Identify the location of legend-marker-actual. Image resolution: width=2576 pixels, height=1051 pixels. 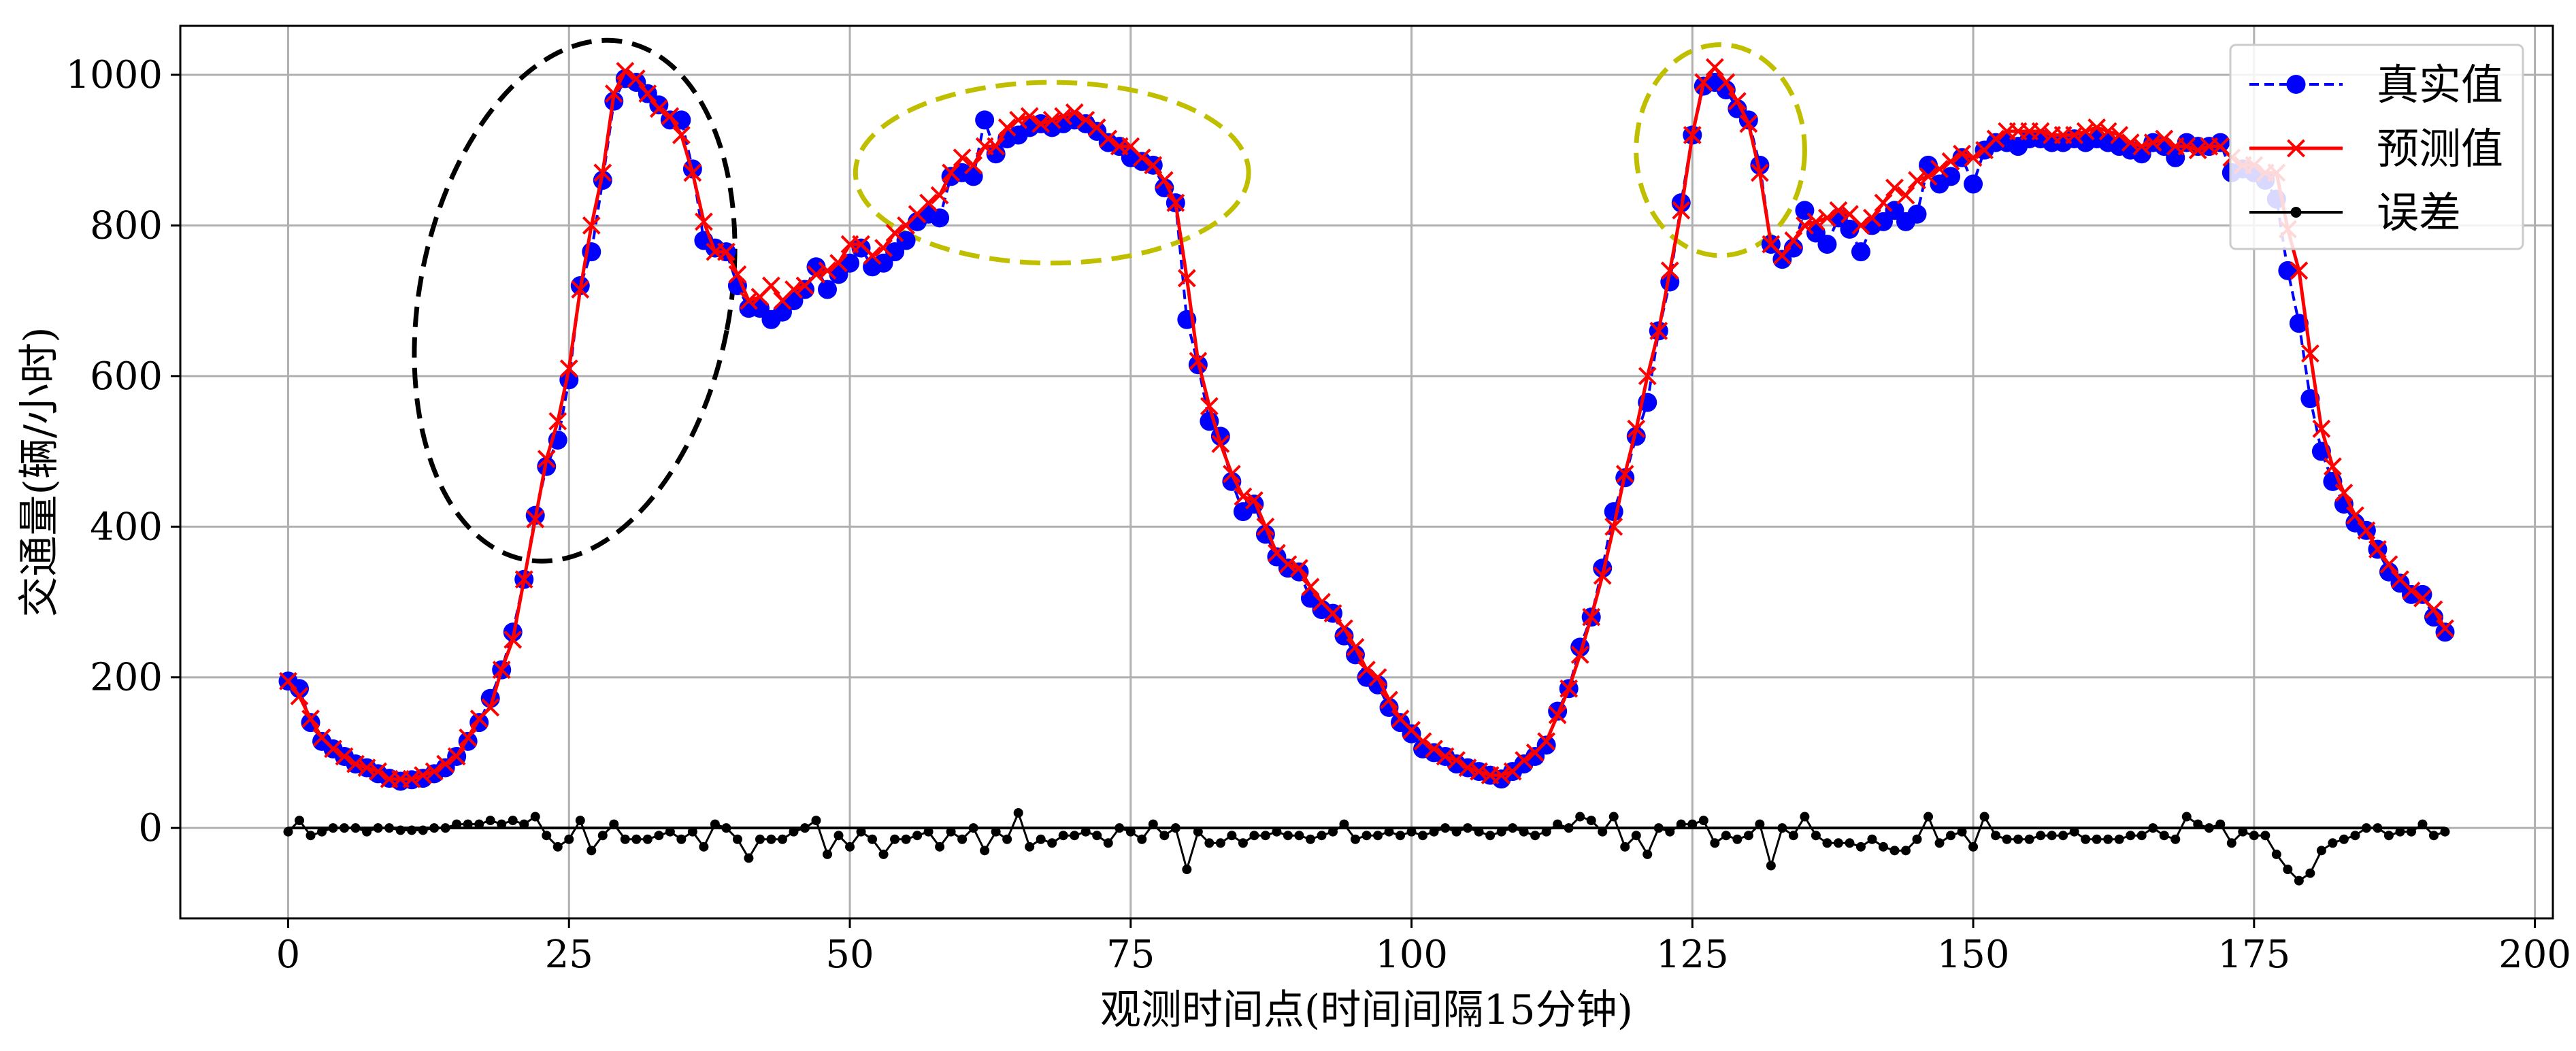
(2296, 85).